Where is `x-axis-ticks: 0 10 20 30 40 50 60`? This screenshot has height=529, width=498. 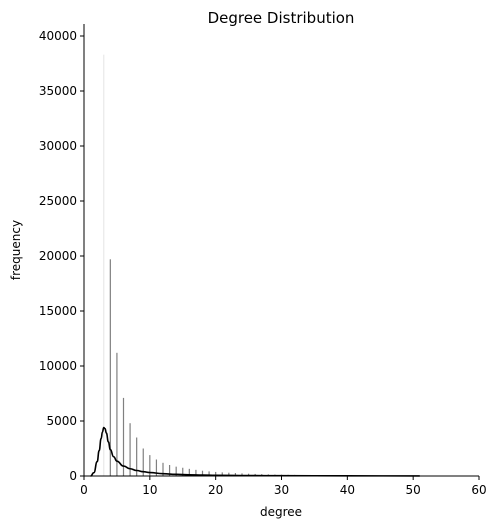
x-axis-ticks: 0 10 20 30 40 50 60 is located at coordinates (283, 486).